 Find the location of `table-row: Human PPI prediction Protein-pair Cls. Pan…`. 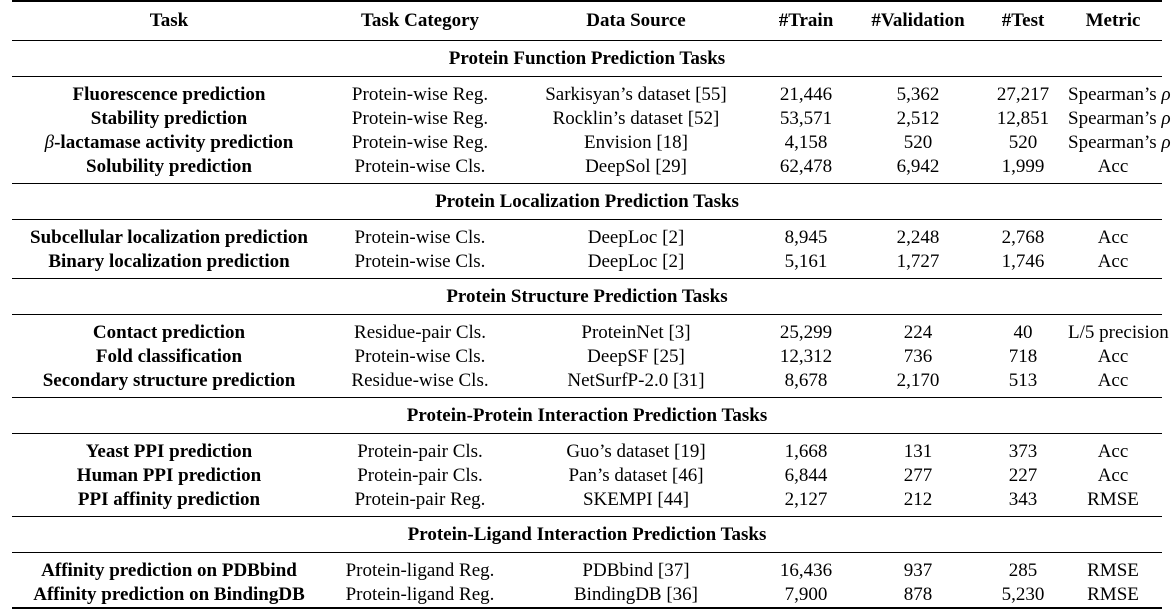

table-row: Human PPI prediction Protein-pair Cls. Pan… is located at coordinates (587, 476).